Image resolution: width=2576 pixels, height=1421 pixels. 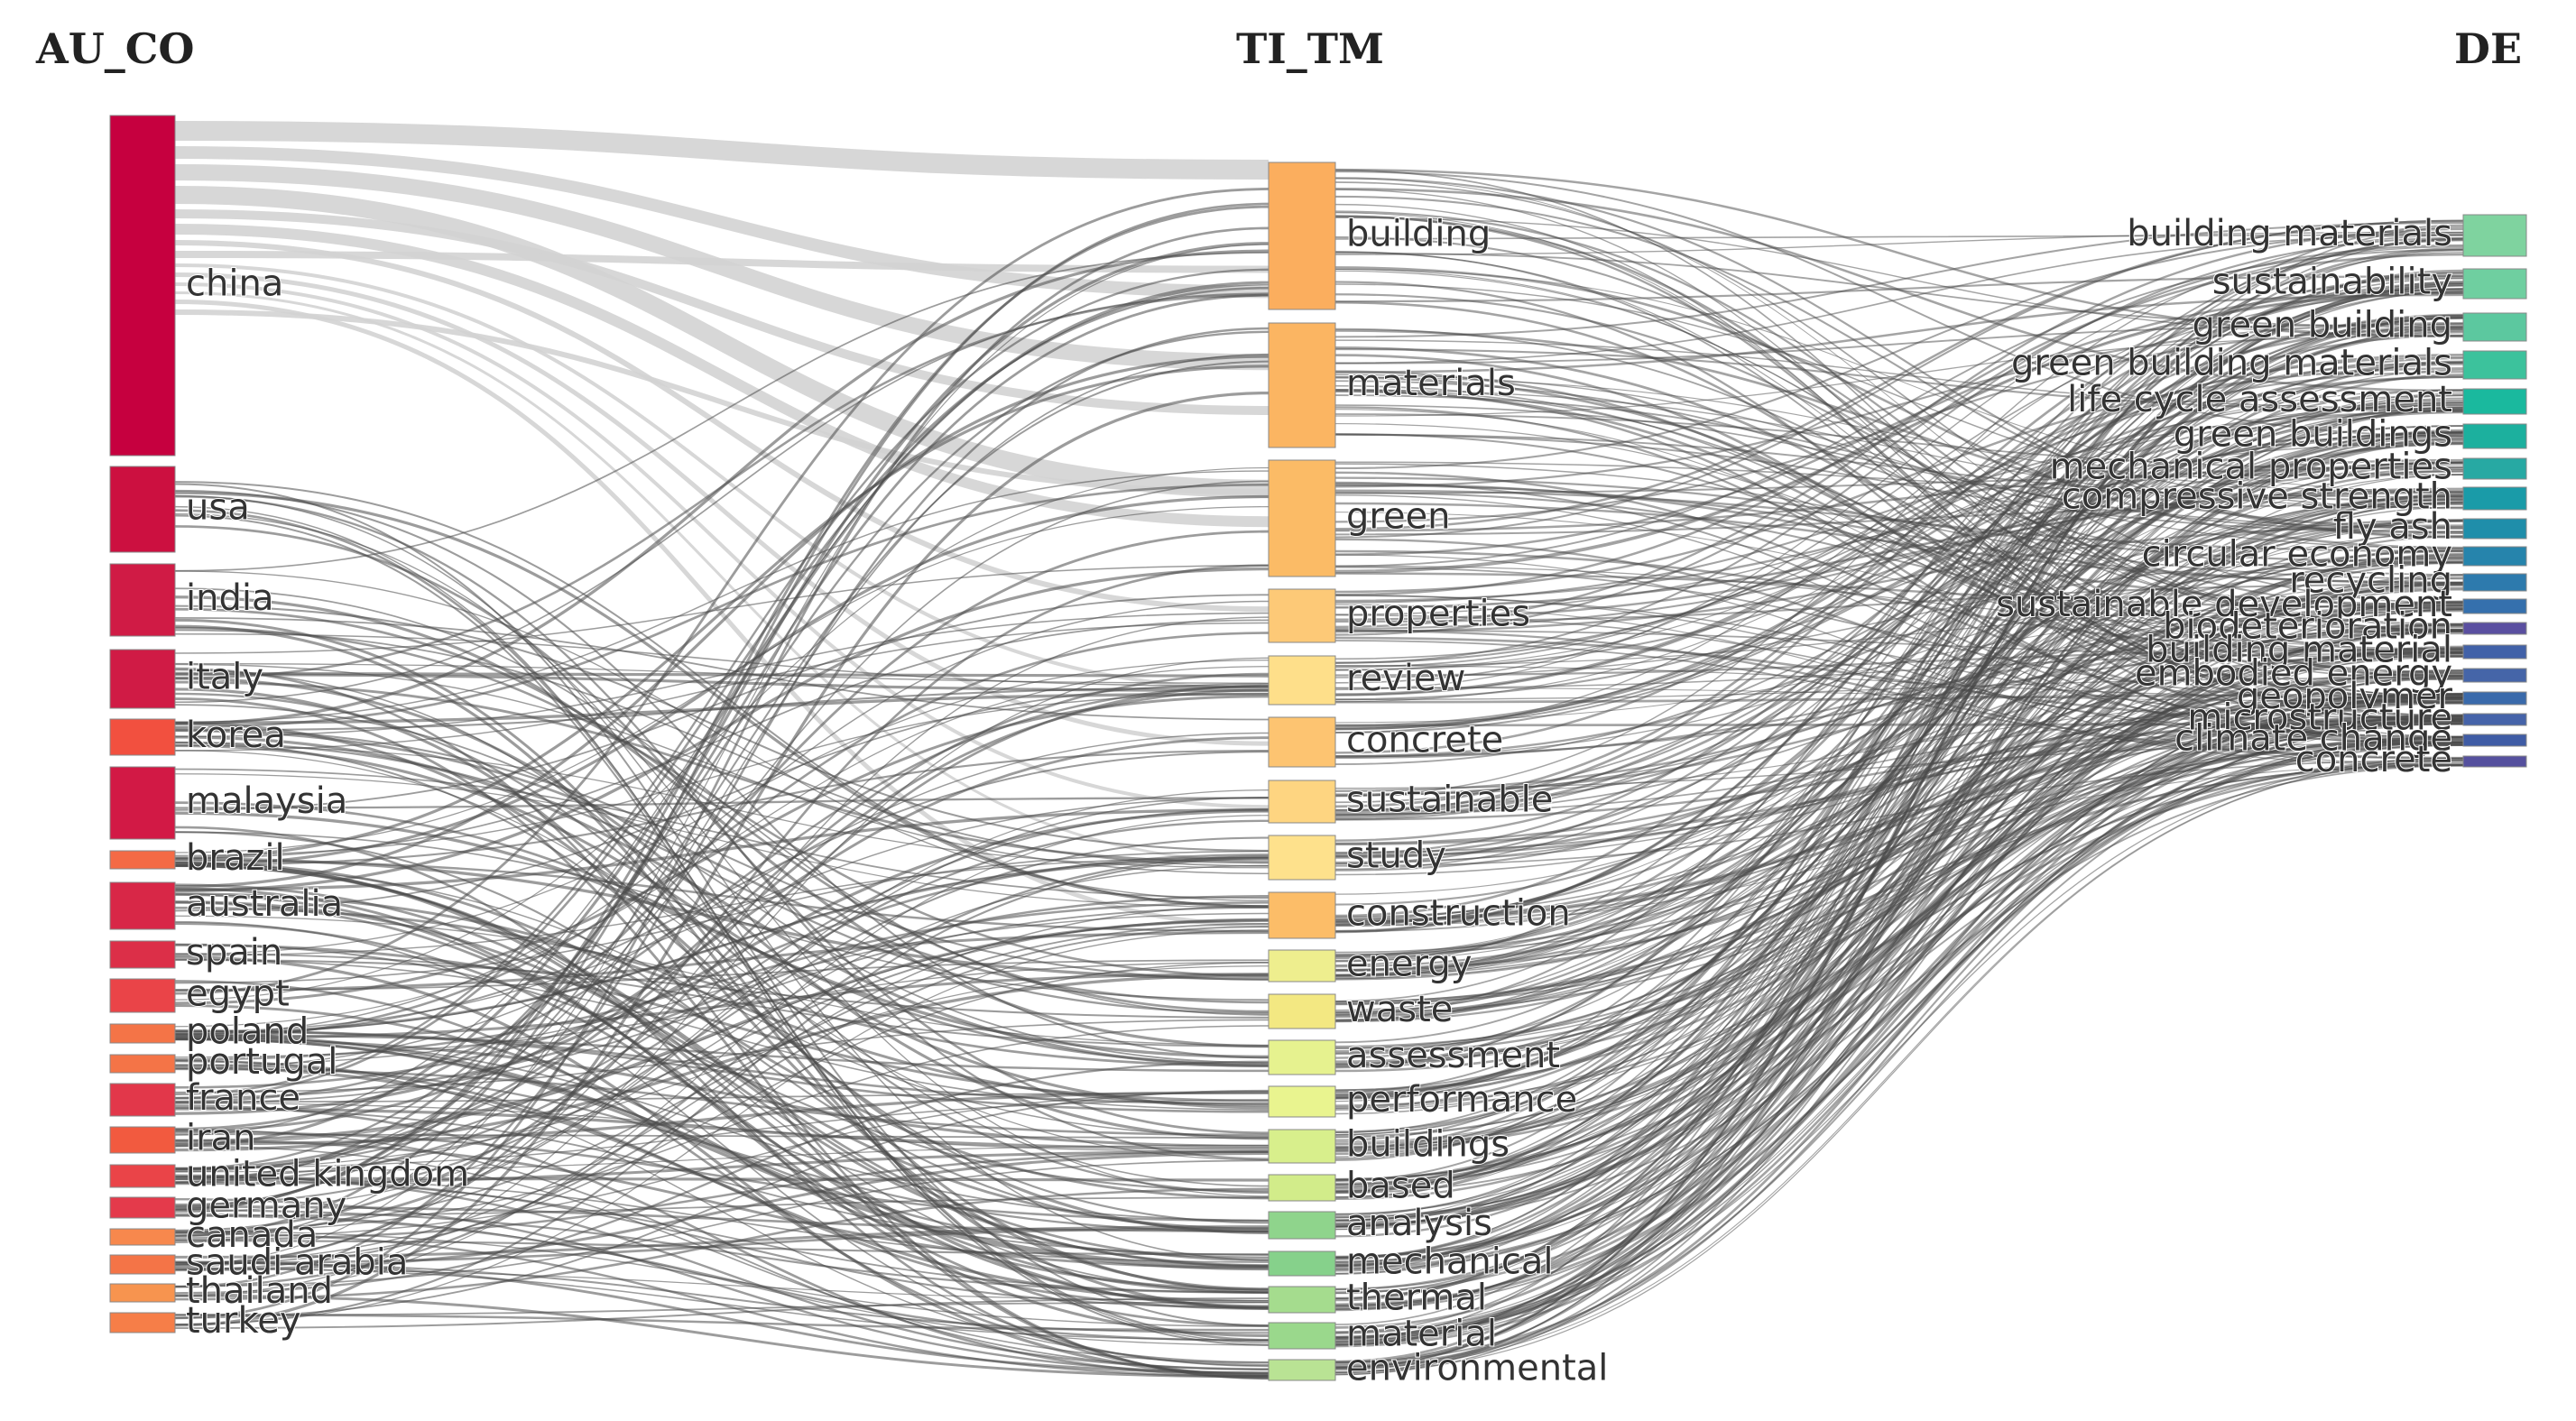 I want to click on node-term-construction, so click(x=1302, y=915).